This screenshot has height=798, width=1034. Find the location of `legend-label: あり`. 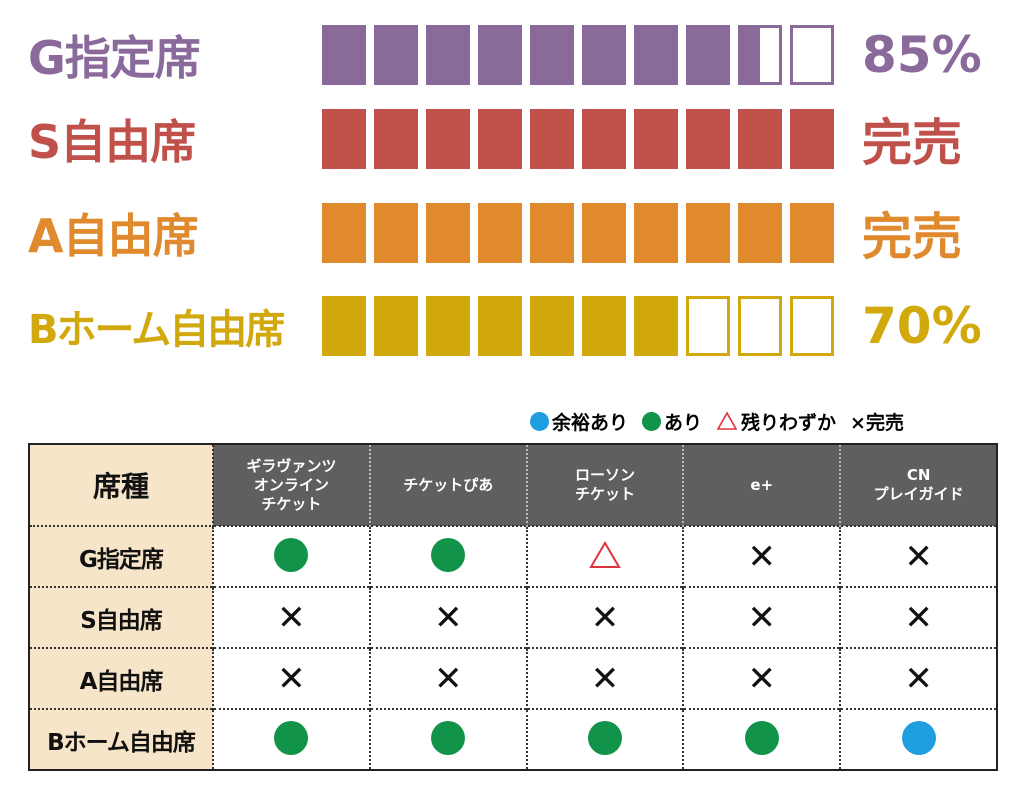

legend-label: あり is located at coordinates (683, 422).